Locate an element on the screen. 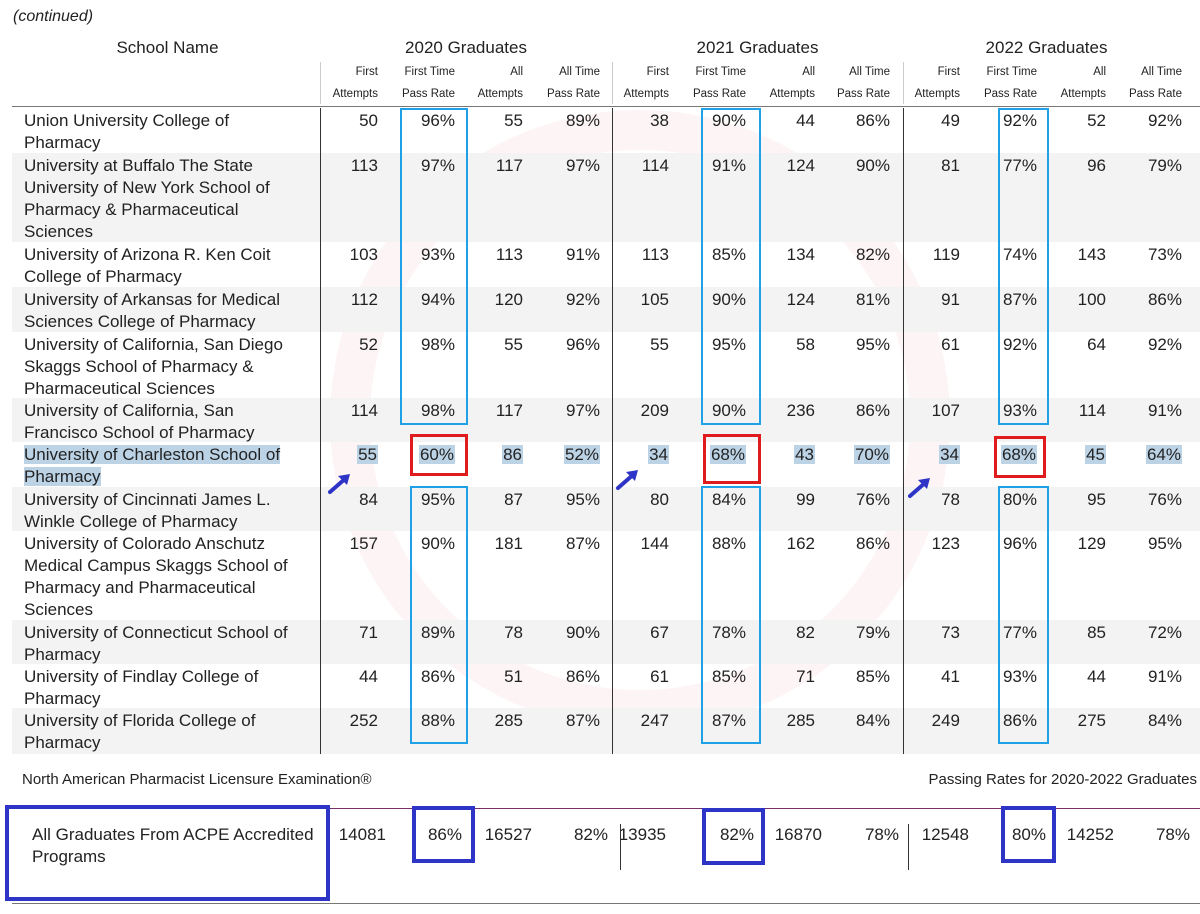 The image size is (1200, 914). cell-value: 96 is located at coordinates (1096, 165).